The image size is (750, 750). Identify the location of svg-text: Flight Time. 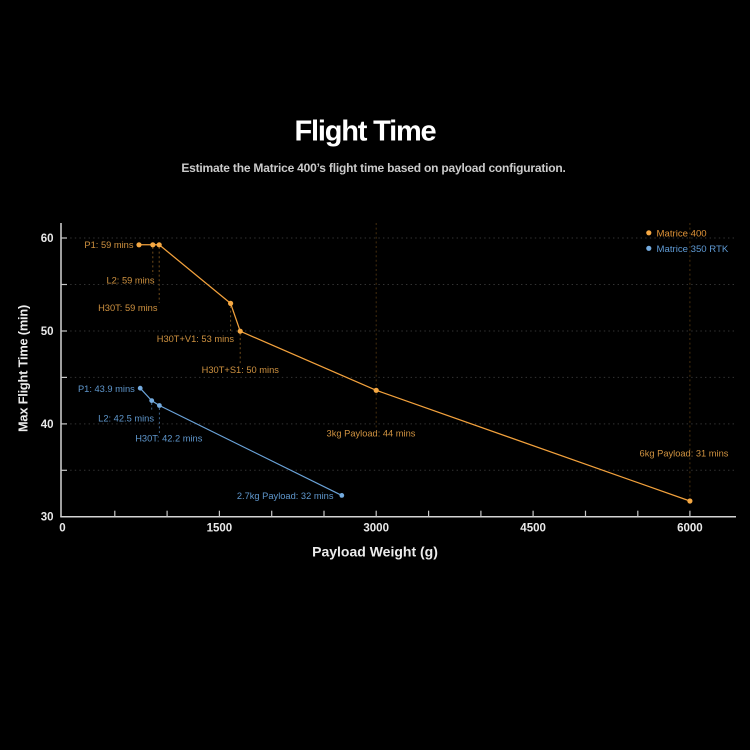
(366, 132).